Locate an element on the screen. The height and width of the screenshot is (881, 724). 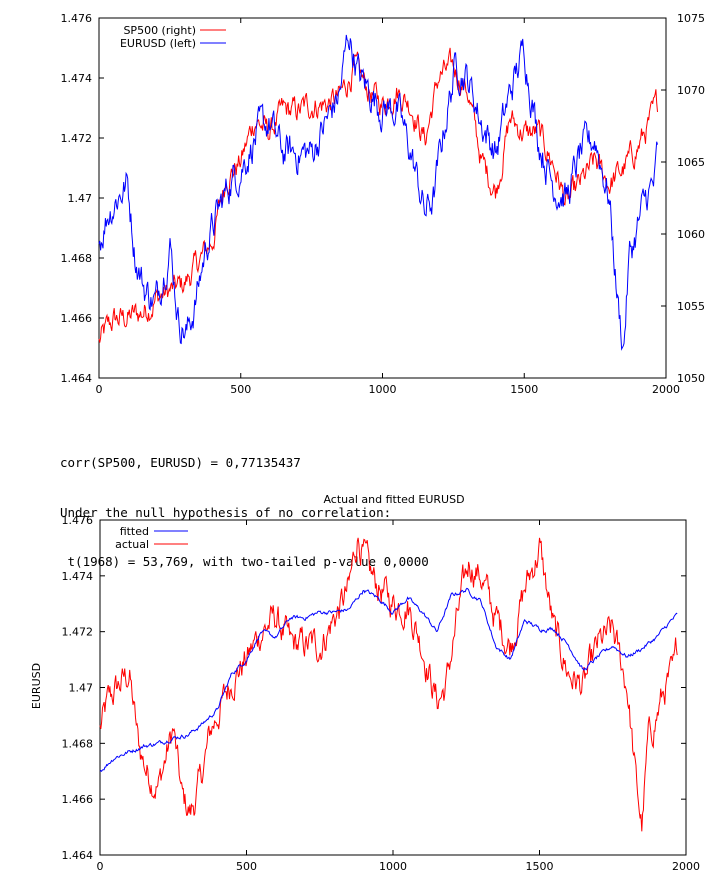
y-left-tick-label: 1.47 is located at coordinates (80, 198).